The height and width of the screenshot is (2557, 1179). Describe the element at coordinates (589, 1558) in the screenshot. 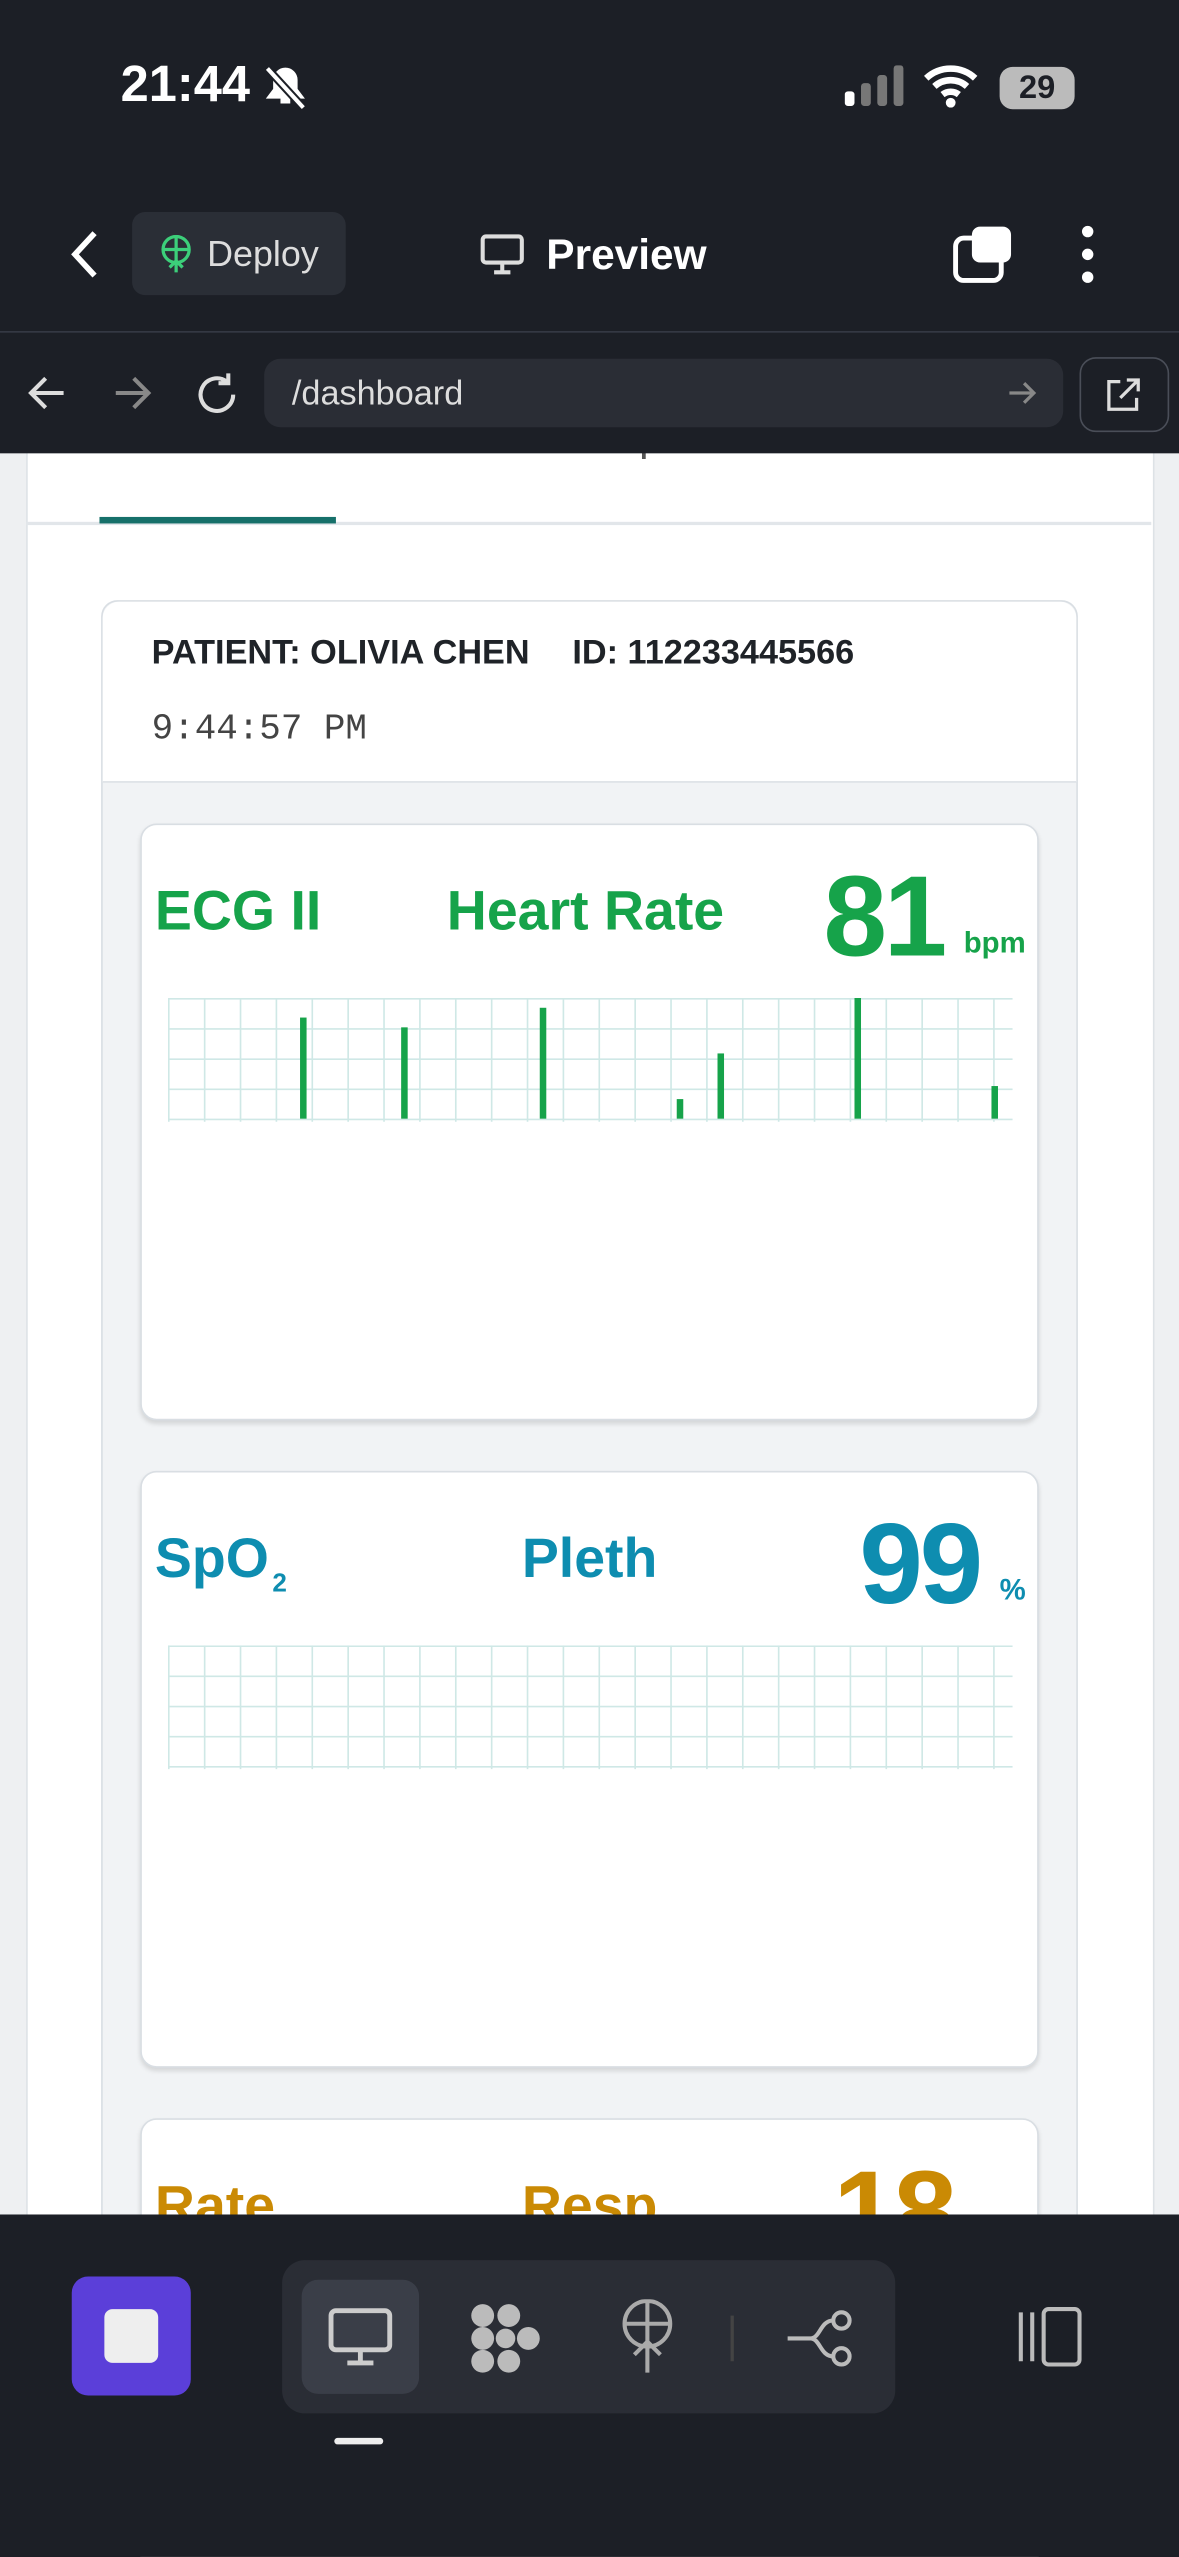

I see `wave-label: Pleth` at that location.